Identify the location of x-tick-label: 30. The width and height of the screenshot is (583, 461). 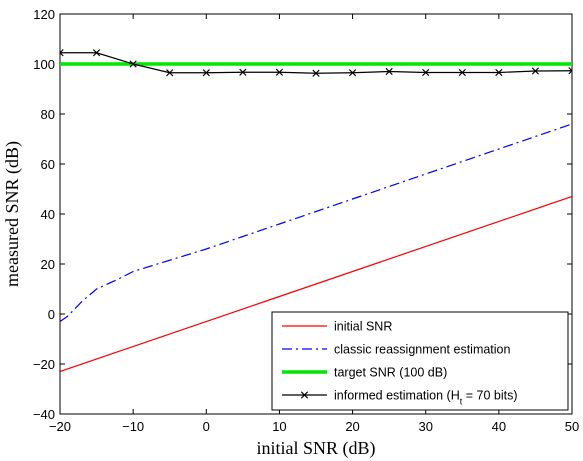
(425, 426).